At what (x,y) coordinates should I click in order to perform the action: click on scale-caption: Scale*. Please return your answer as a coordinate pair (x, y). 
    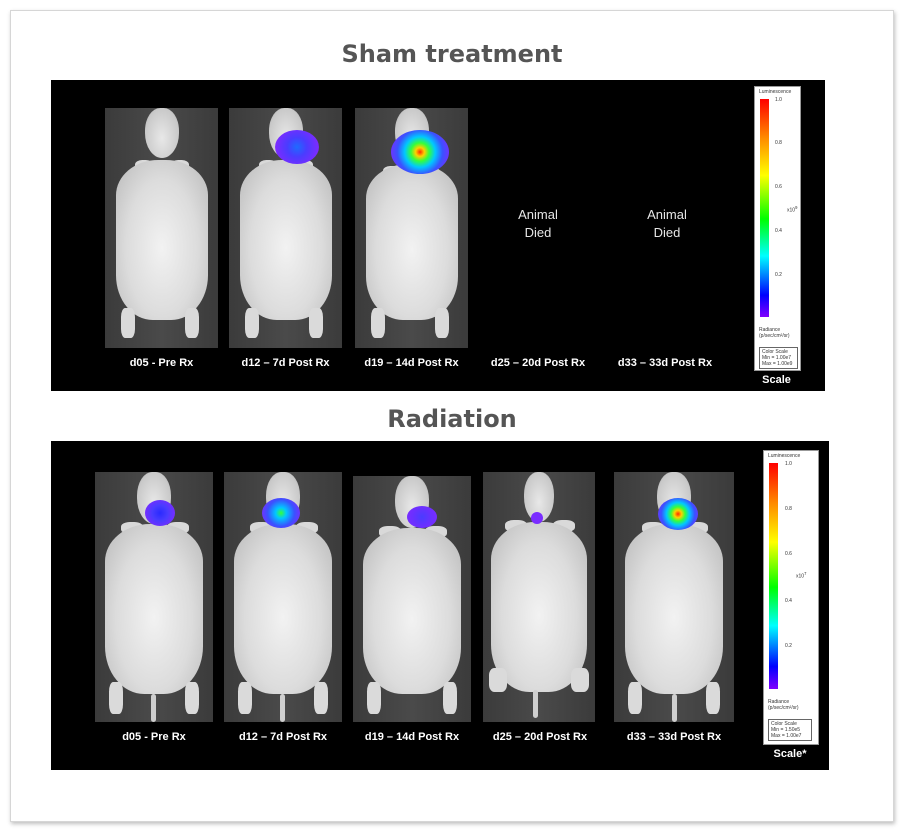
    Looking at the image, I should click on (790, 754).